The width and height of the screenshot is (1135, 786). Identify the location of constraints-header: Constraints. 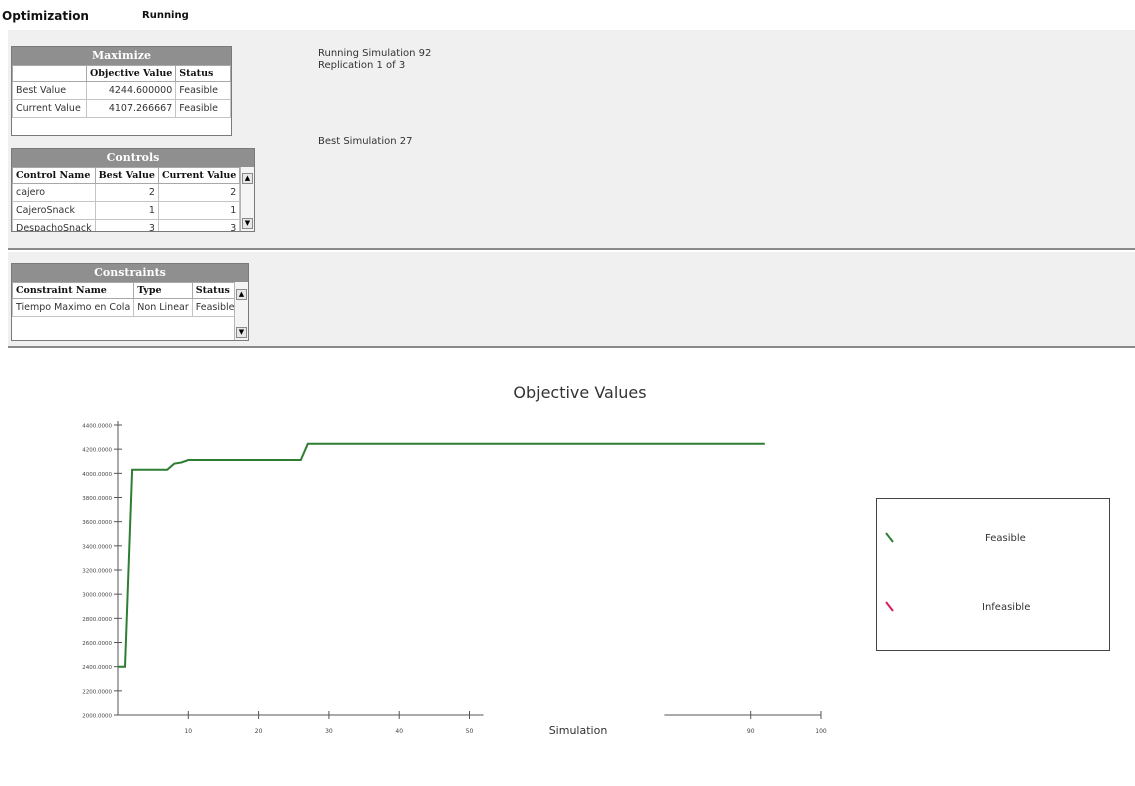
(130, 273).